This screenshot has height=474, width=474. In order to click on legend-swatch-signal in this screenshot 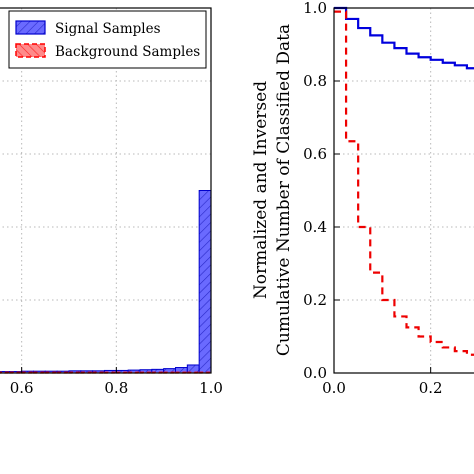, I will do `click(30, 27)`.